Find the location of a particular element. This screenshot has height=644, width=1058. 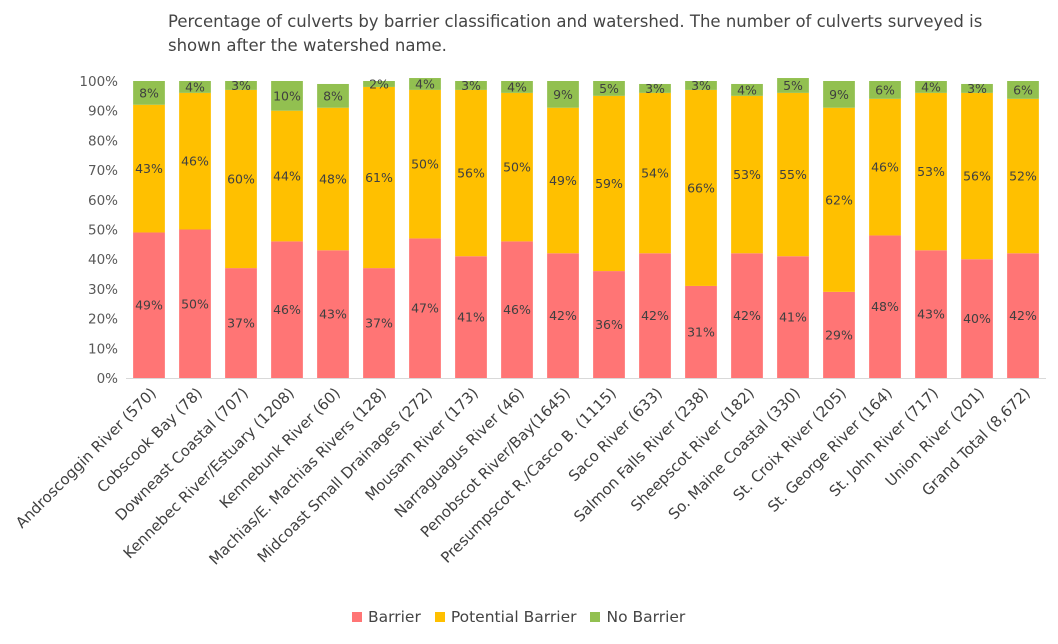

legend-label-barrier: Barrier is located at coordinates (394, 617).